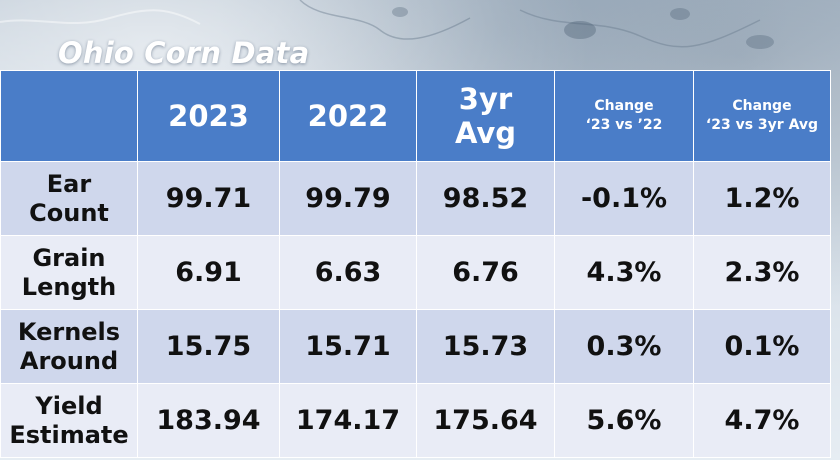 The image size is (840, 460). I want to click on cell-change-vs-3yr-avg: 4.7%, so click(762, 420).